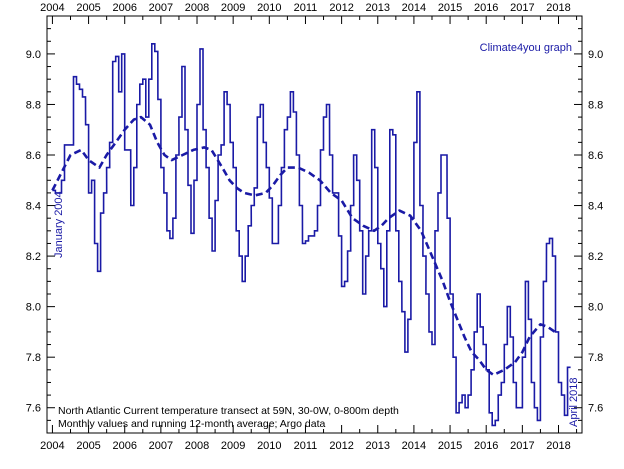  I want to click on x-tick-label-top: 2011, so click(306, 8).